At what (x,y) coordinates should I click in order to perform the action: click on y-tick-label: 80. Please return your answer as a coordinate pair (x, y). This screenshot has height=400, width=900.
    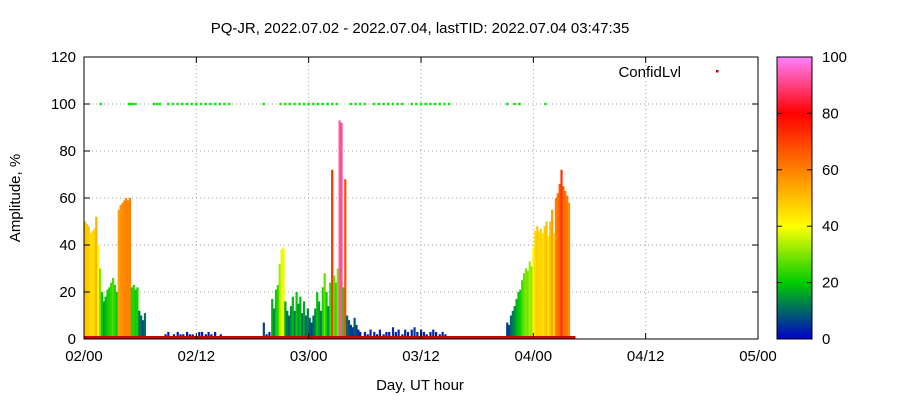
    Looking at the image, I should click on (67, 151).